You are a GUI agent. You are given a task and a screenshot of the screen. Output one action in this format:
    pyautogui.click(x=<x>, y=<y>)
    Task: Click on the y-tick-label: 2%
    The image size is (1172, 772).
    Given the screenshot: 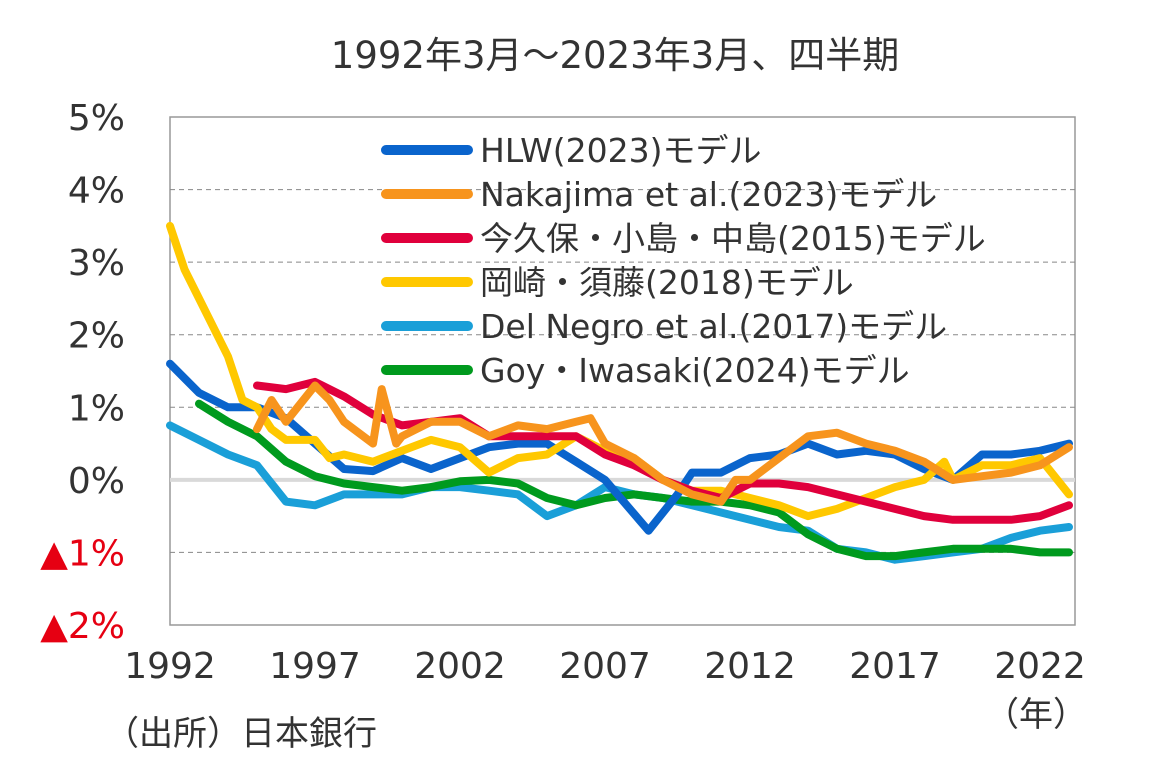 What is the action you would take?
    pyautogui.click(x=96, y=336)
    